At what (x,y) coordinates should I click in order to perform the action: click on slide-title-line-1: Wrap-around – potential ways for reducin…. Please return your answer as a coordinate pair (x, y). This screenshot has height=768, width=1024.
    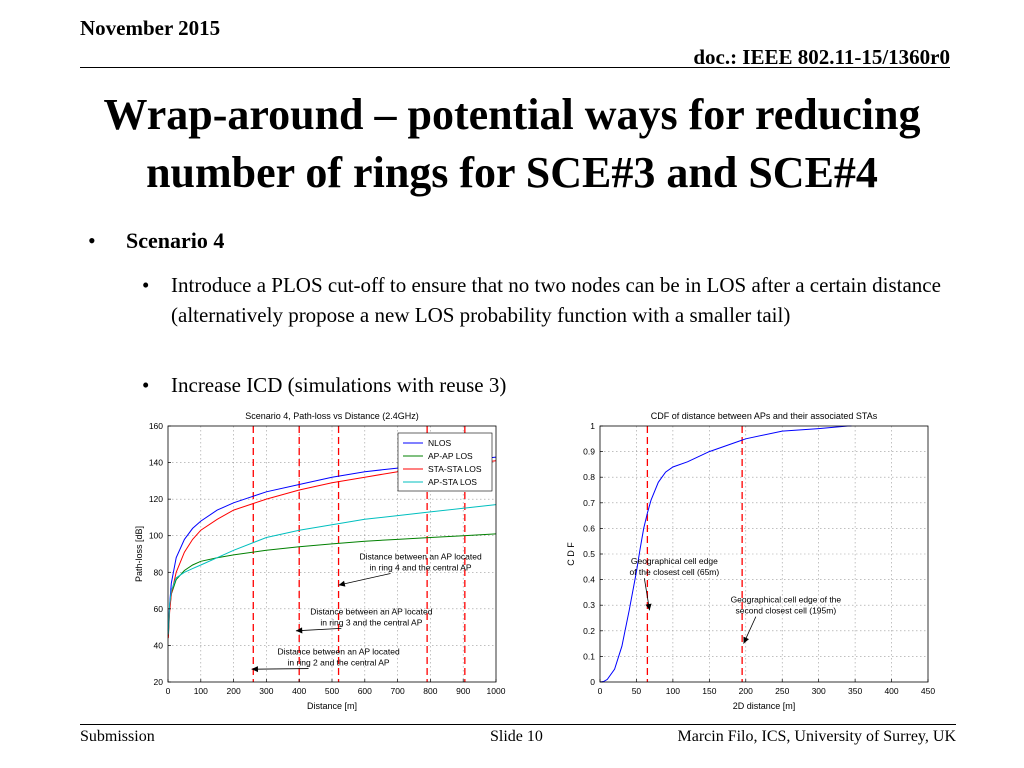
    Looking at the image, I should click on (512, 114).